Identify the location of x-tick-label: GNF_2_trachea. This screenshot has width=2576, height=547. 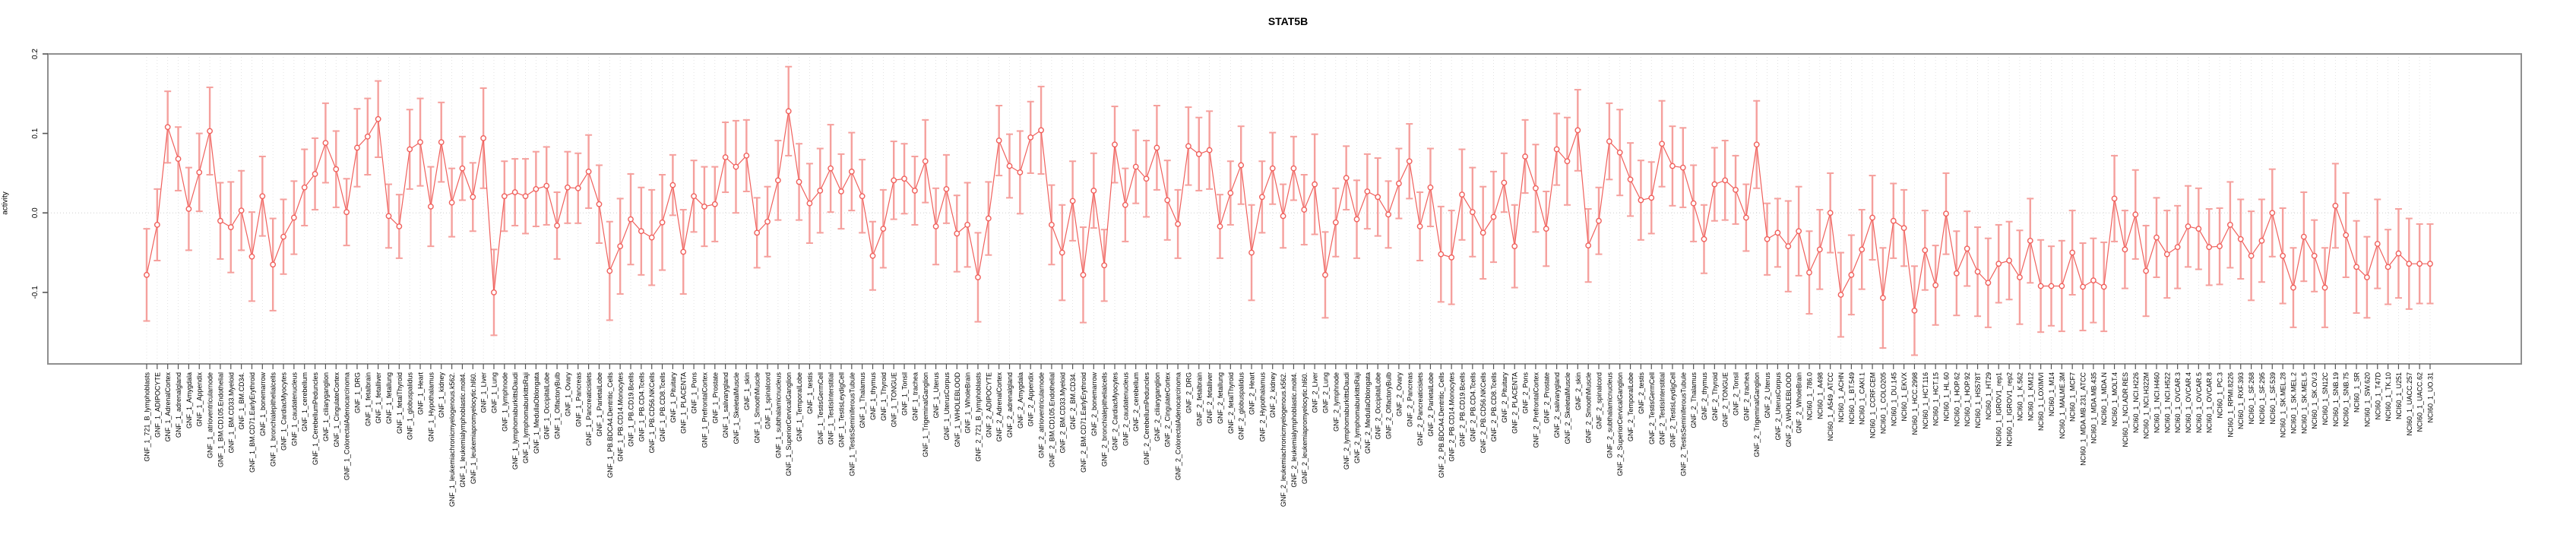
(1746, 396).